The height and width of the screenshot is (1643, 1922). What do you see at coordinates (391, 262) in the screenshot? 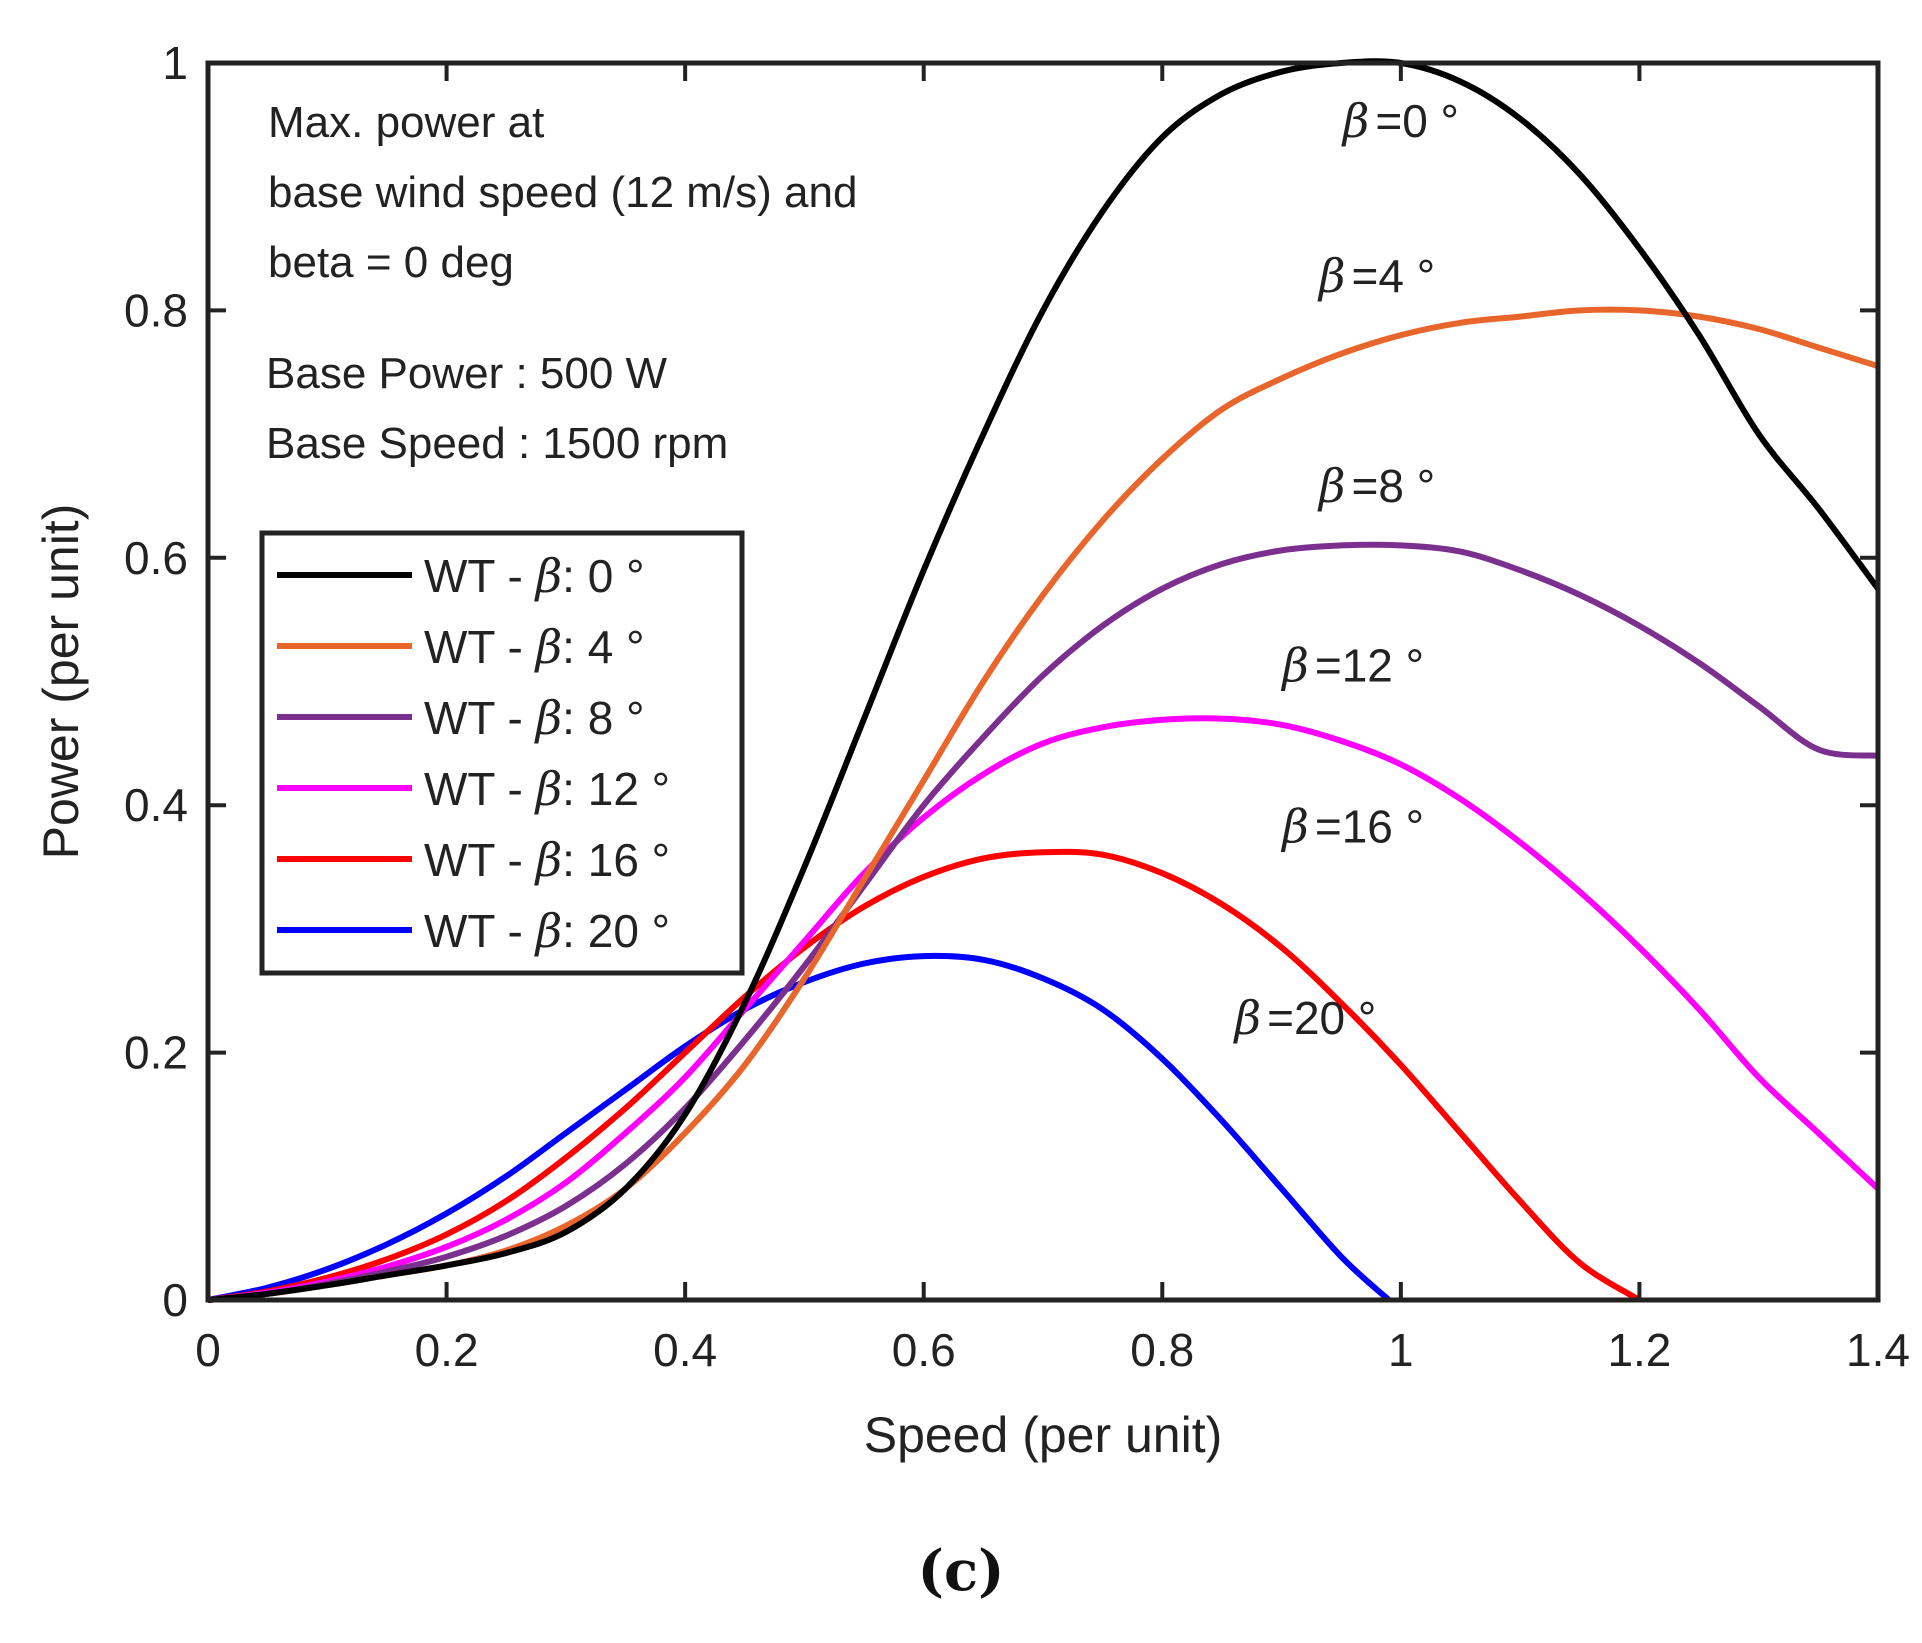
I see `annotation-line: beta = 0 deg` at bounding box center [391, 262].